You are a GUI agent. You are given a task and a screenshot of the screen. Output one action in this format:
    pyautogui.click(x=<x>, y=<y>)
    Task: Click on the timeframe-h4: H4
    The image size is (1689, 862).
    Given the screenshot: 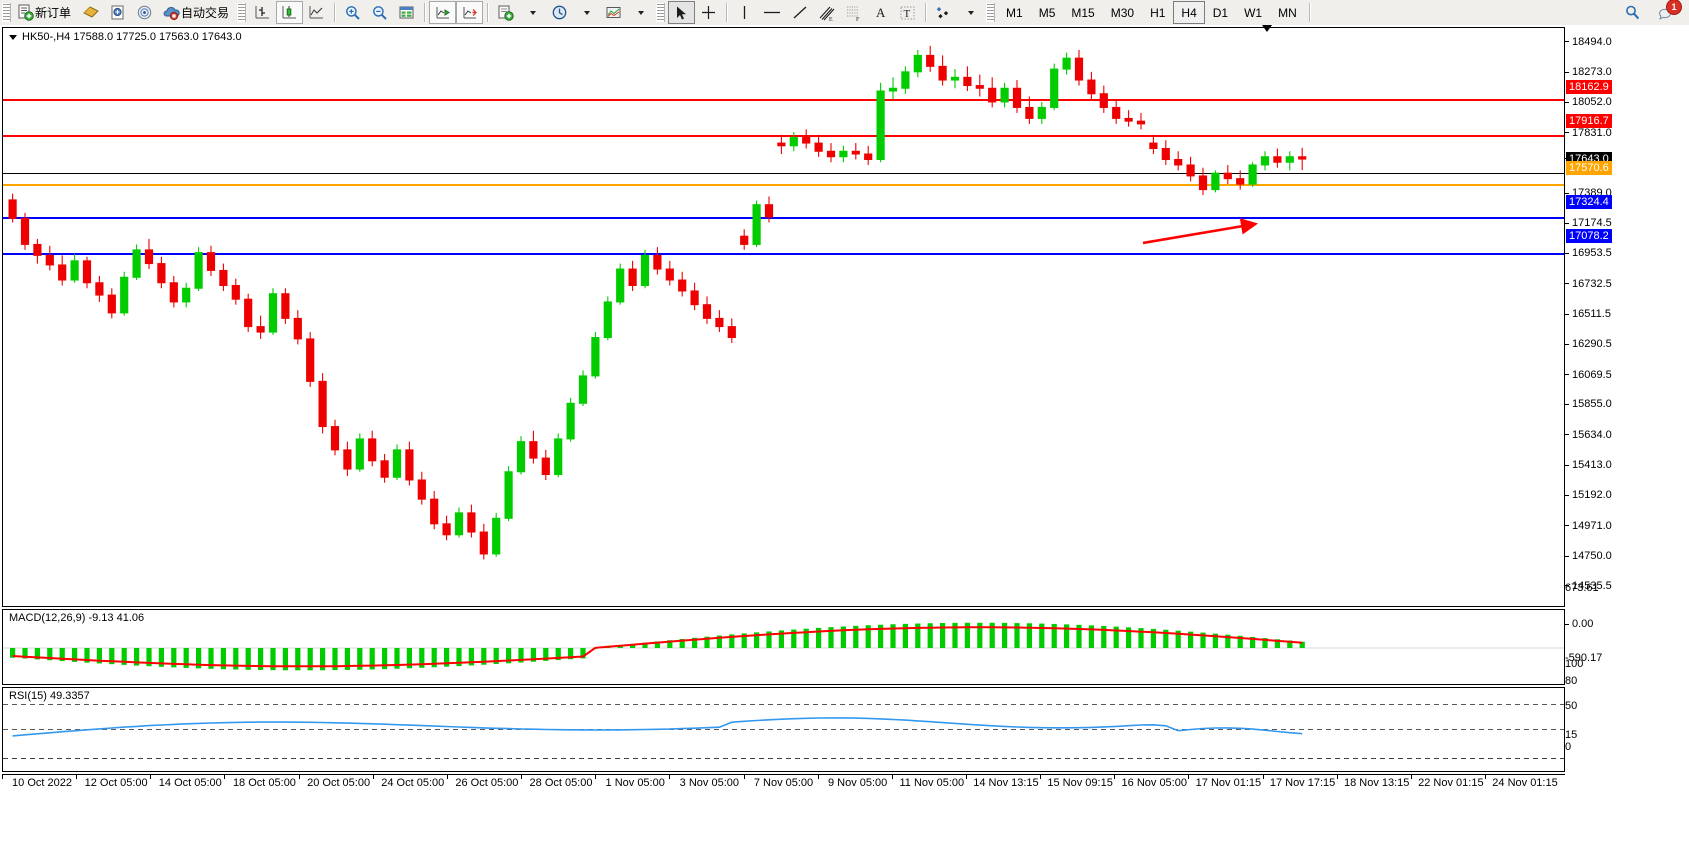 What is the action you would take?
    pyautogui.click(x=1189, y=12)
    